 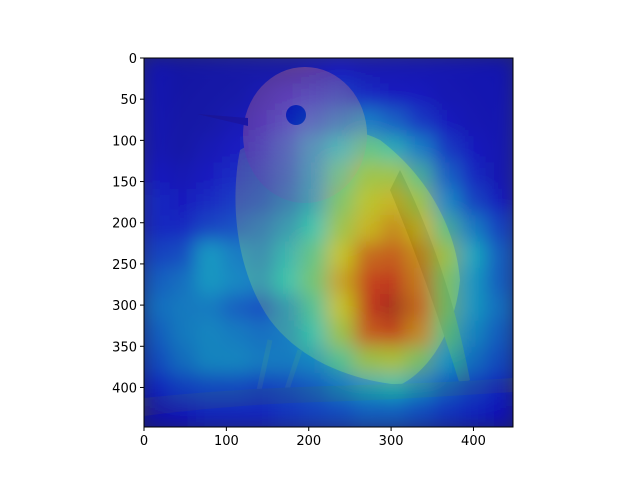 What do you see at coordinates (313, 438) in the screenshot?
I see `x-axis: 0 100 200 300 400` at bounding box center [313, 438].